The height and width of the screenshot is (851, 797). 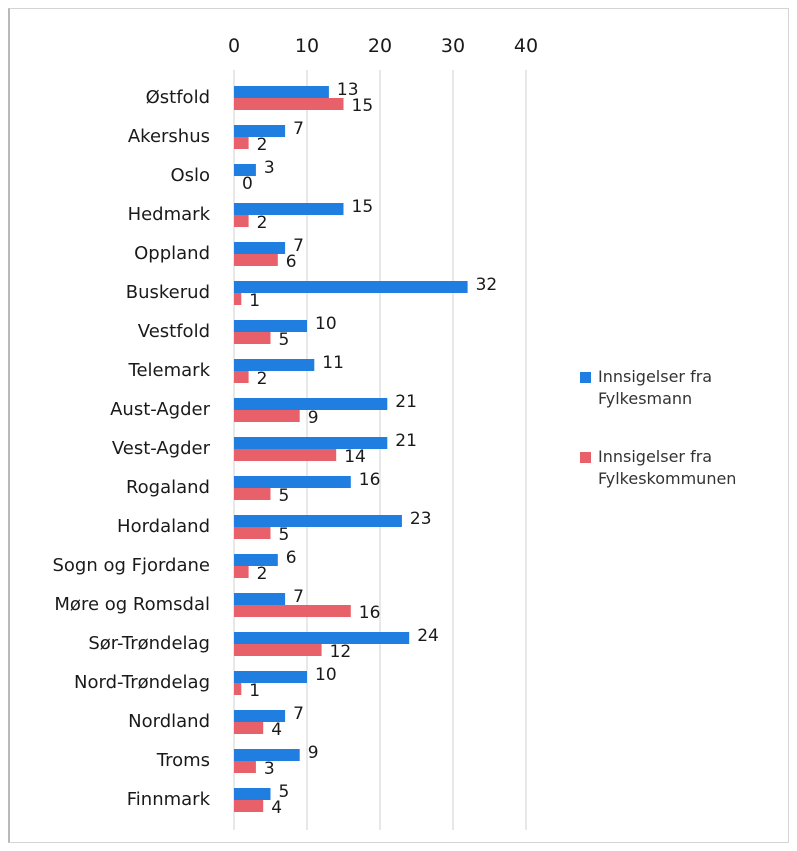 I want to click on category-label: Vest-Agder, so click(x=161, y=448).